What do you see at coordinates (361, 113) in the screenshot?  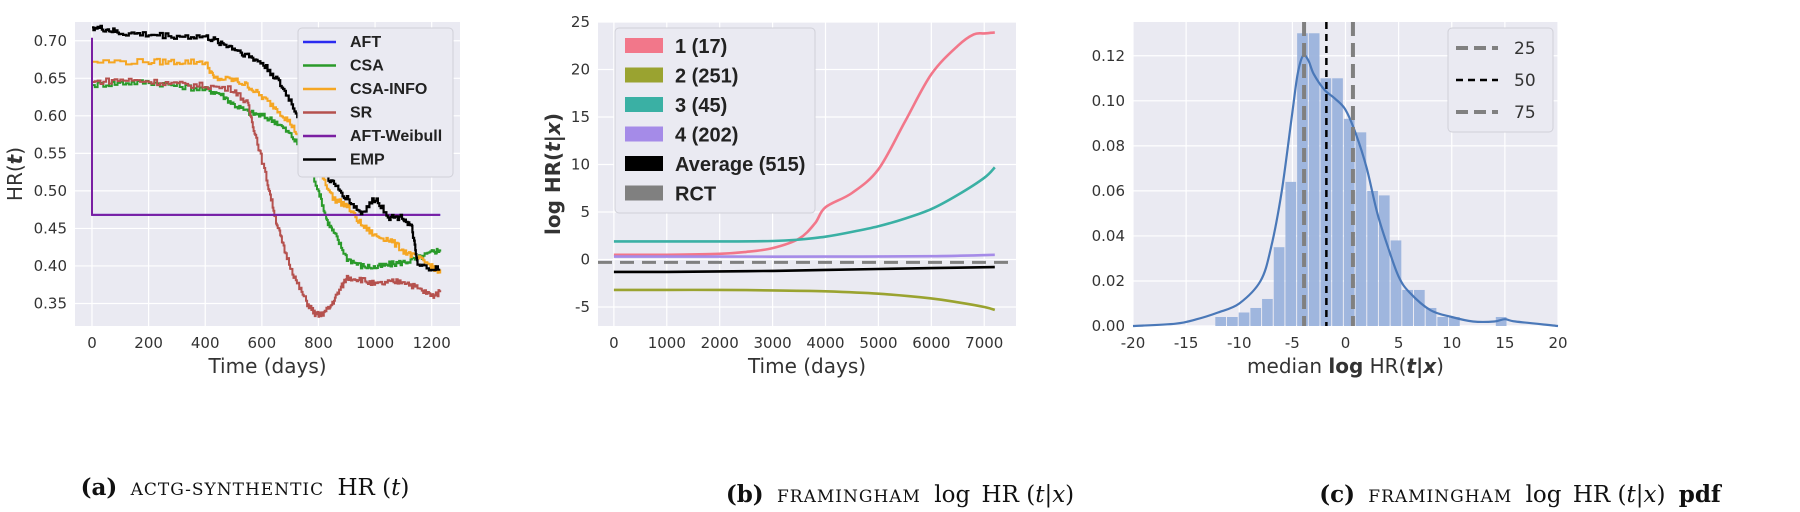 I see `panel-a-legend-label-sr: SR` at bounding box center [361, 113].